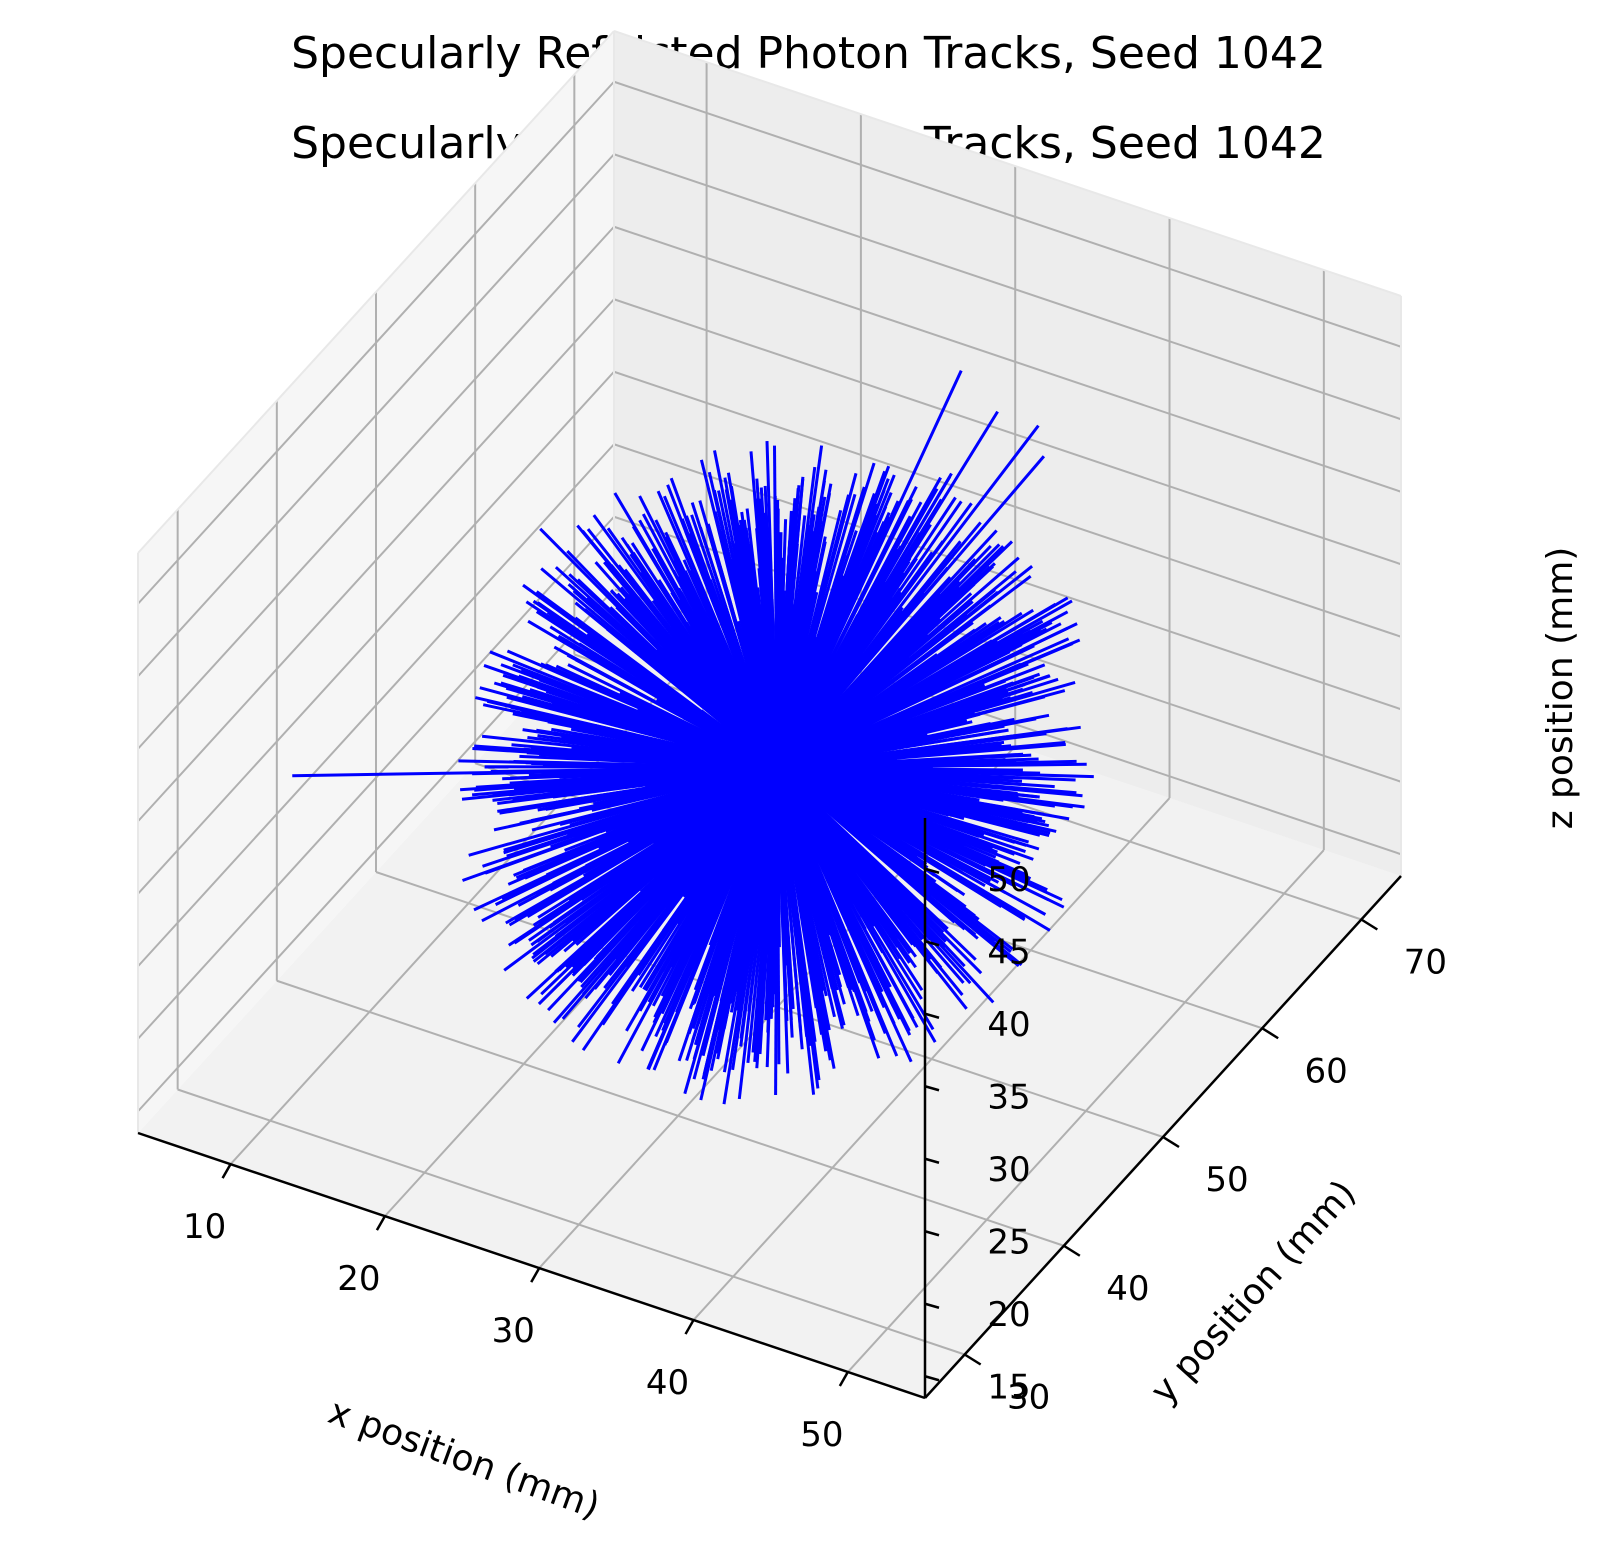  I want to click on x-tick-label: 50, so click(821, 1435).